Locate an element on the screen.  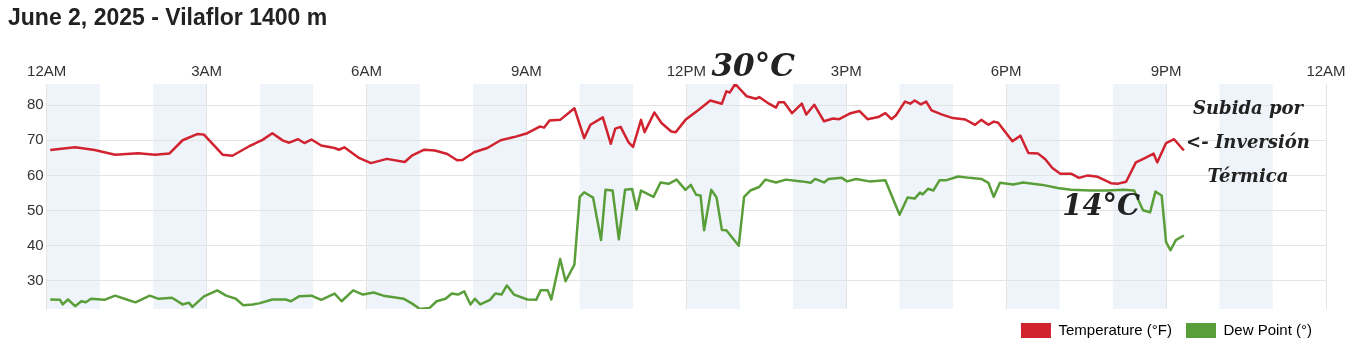
x-tick-label: 9AM is located at coordinates (526, 71).